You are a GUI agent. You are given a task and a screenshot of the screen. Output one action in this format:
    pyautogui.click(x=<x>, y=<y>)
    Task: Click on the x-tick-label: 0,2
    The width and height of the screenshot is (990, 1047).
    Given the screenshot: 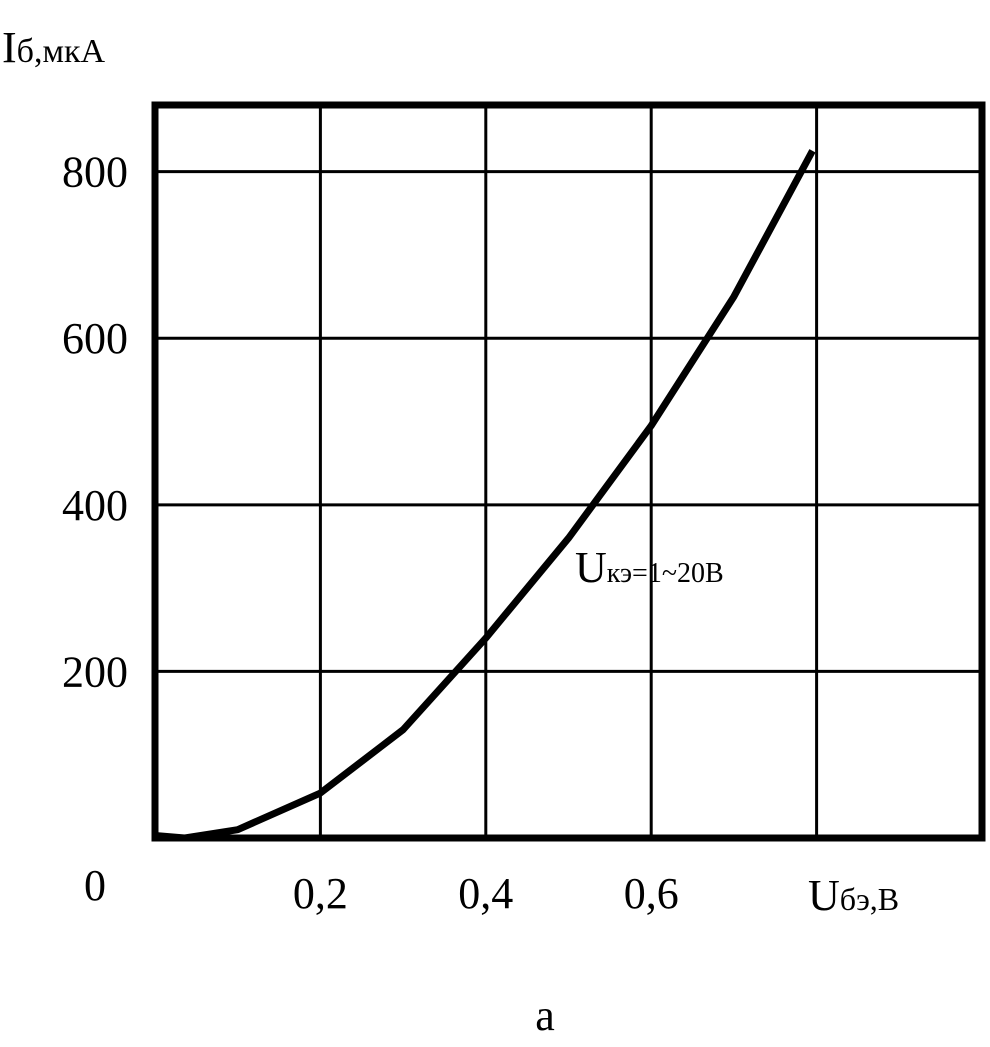 What is the action you would take?
    pyautogui.click(x=320, y=893)
    